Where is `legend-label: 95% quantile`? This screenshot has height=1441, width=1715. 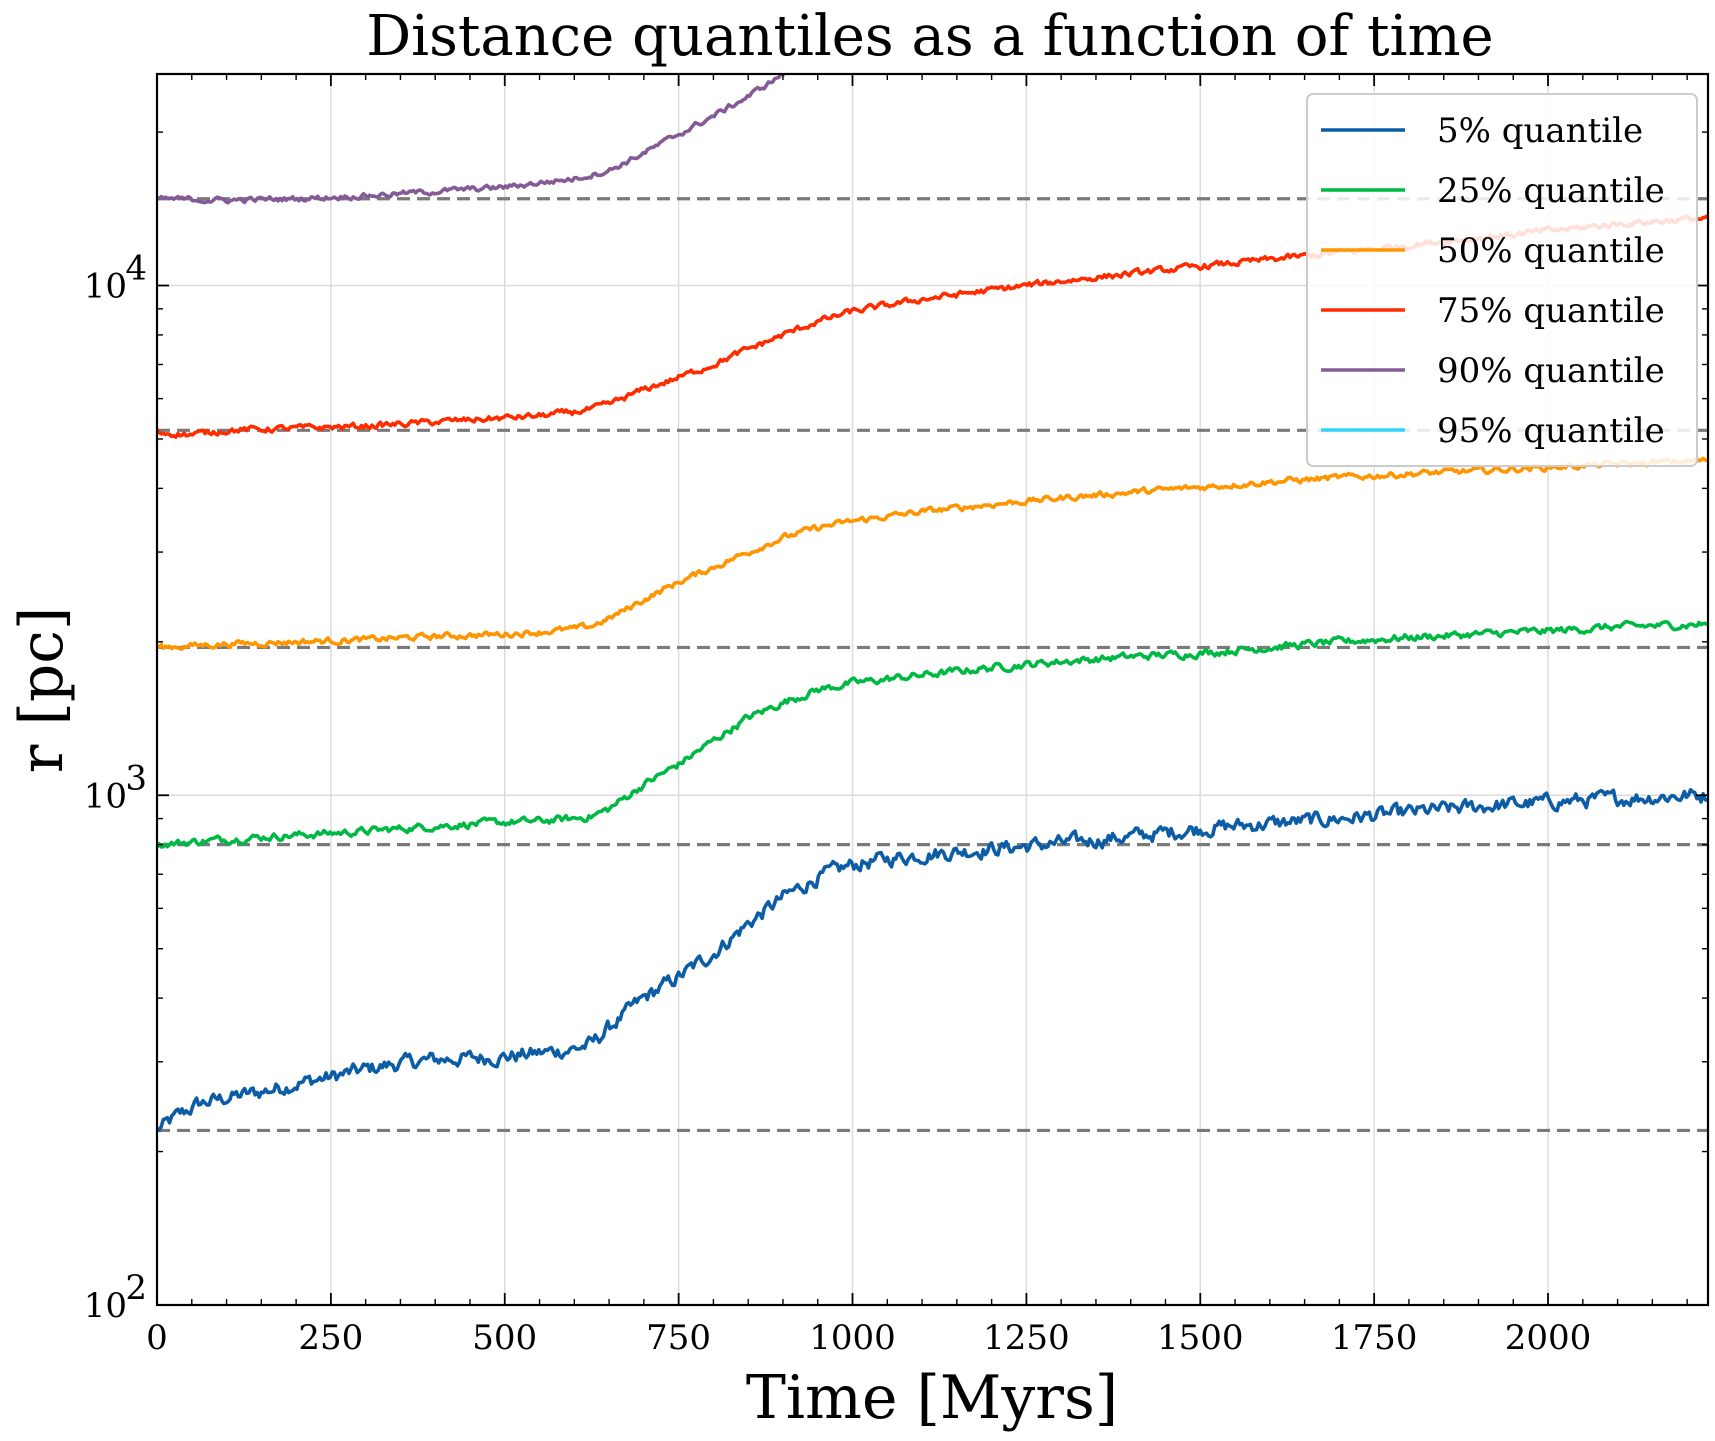 legend-label: 95% quantile is located at coordinates (1551, 431).